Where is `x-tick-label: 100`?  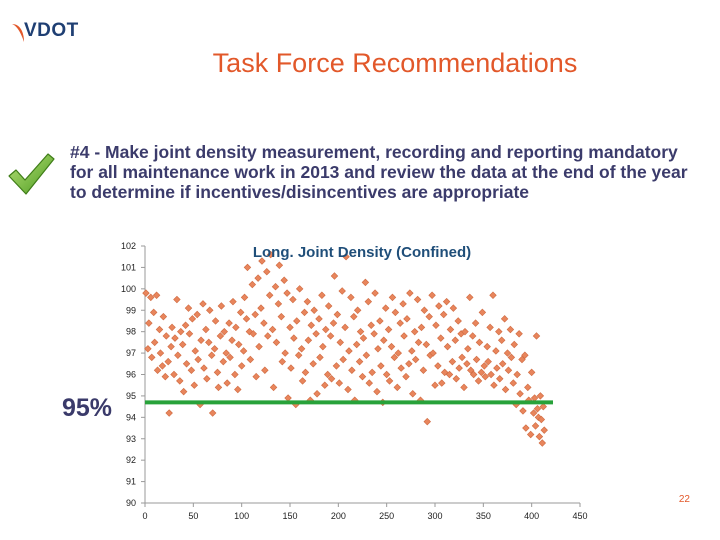 x-tick-label: 100 is located at coordinates (241, 516).